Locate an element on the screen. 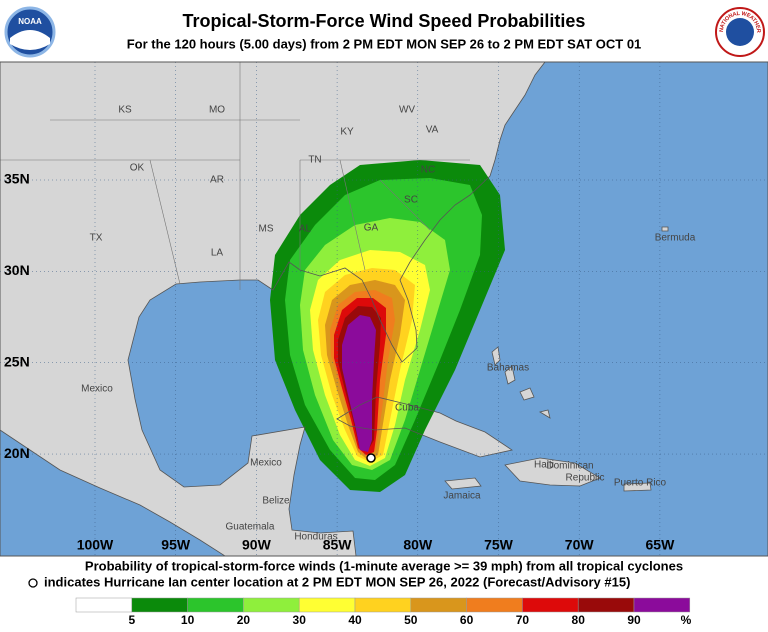  place-label: AL is located at coordinates (305, 229).